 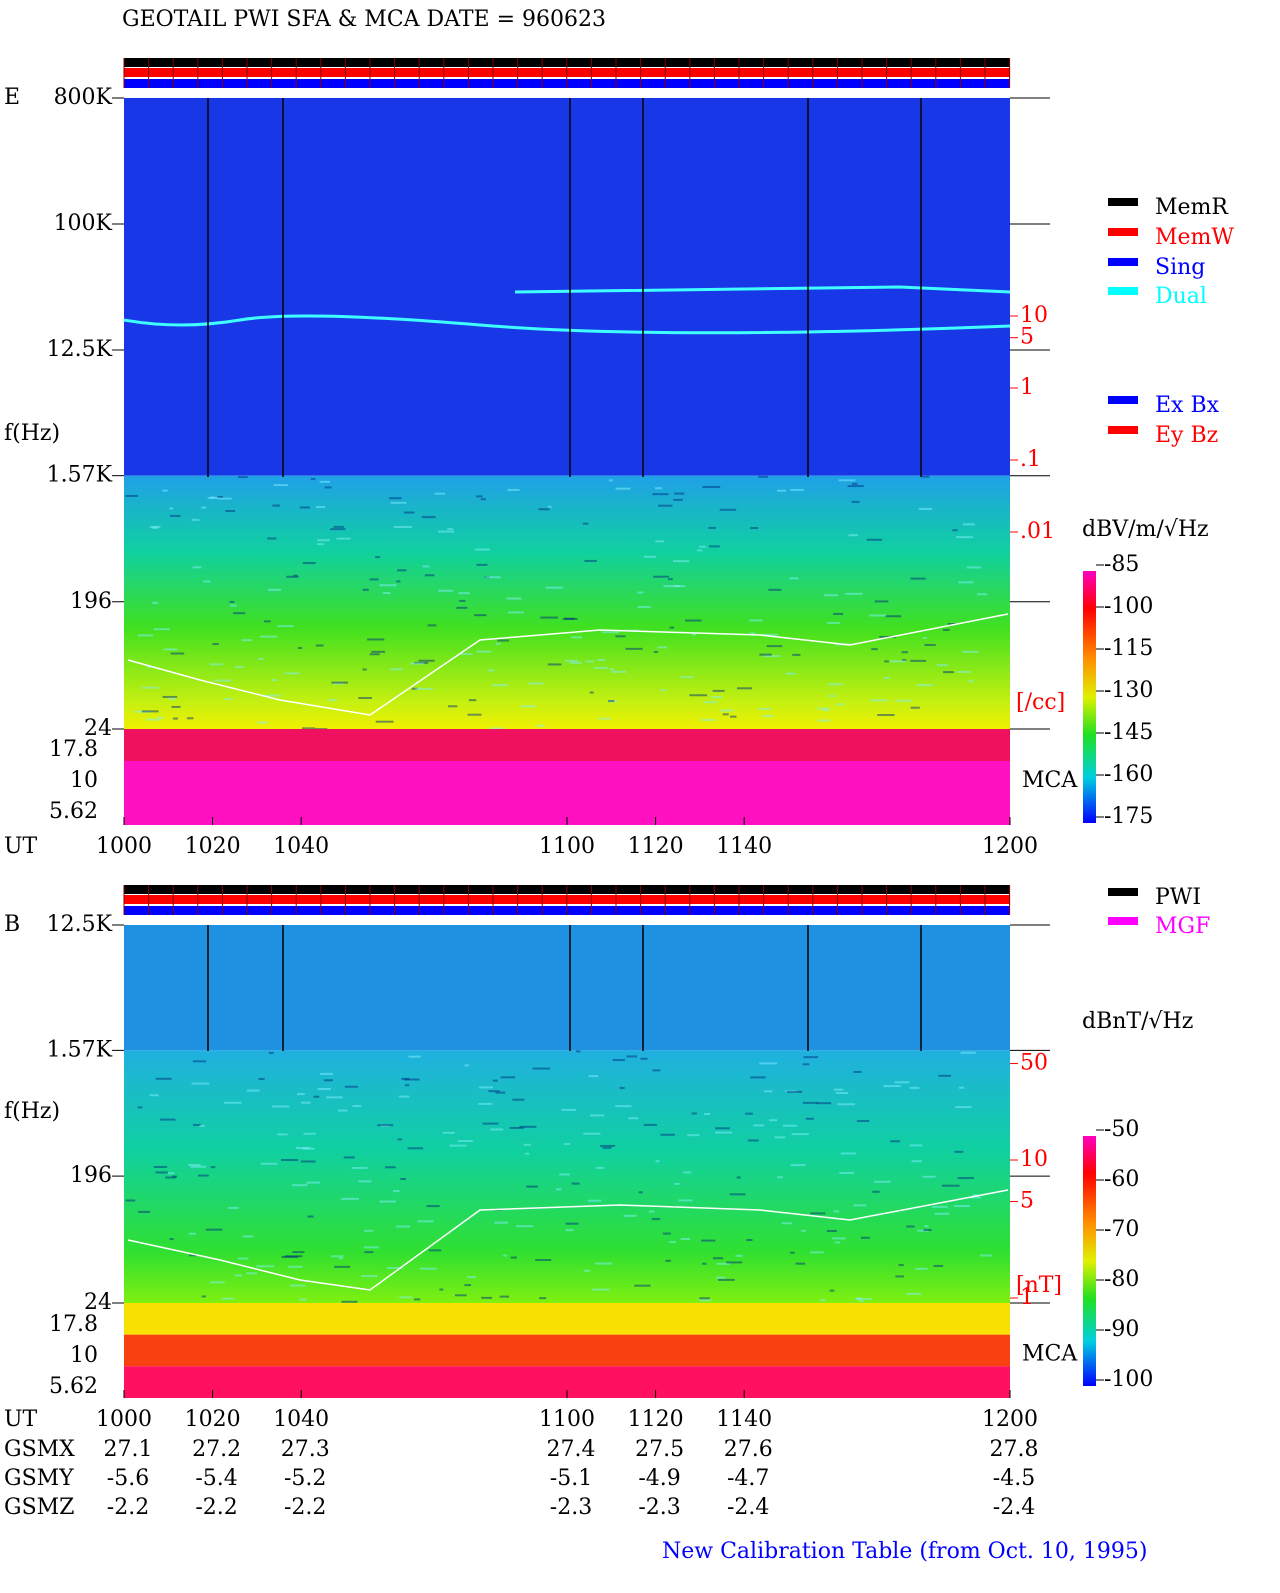 What do you see at coordinates (301, 1419) in the screenshot?
I see `x-tick-label: 1040` at bounding box center [301, 1419].